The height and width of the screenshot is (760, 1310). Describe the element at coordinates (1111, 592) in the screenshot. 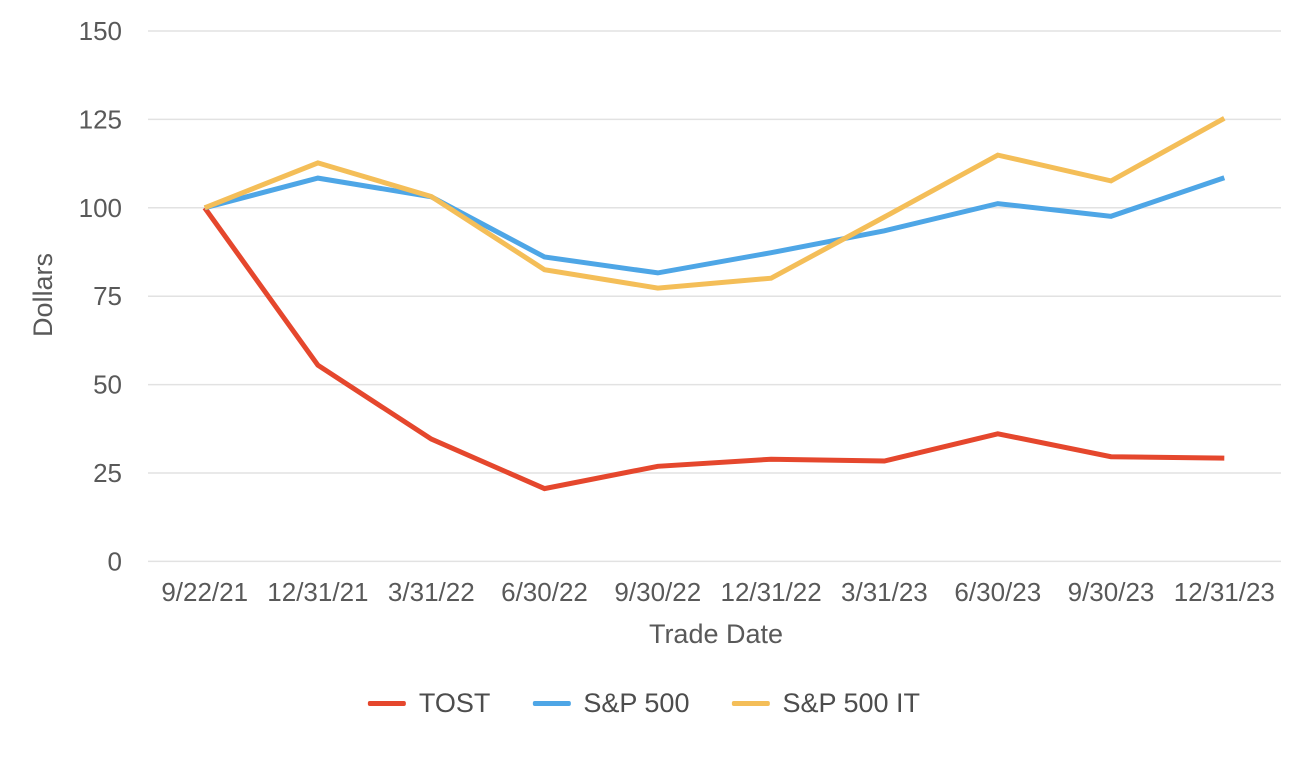

I see `x-tick-label: 9/30/23` at that location.